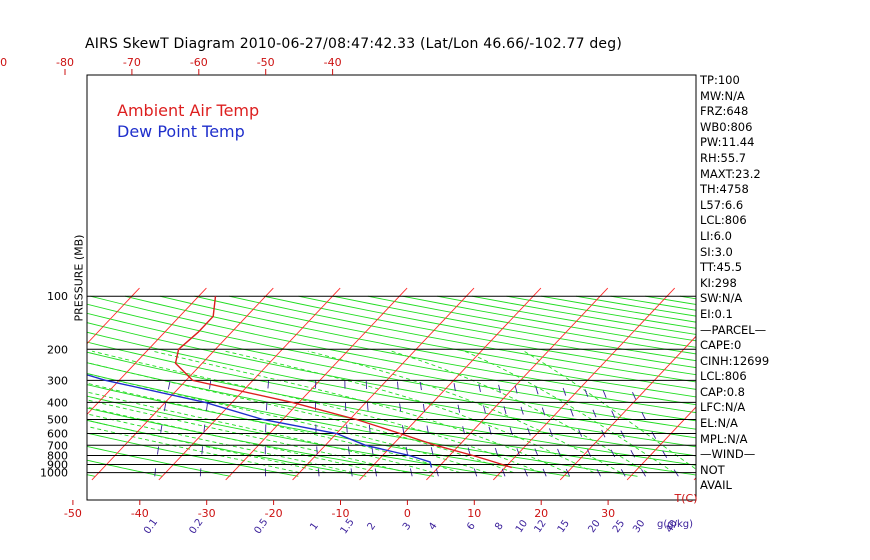 This screenshot has height=560, width=870. What do you see at coordinates (724, 111) in the screenshot?
I see `stat-line: FRZ:648` at bounding box center [724, 111].